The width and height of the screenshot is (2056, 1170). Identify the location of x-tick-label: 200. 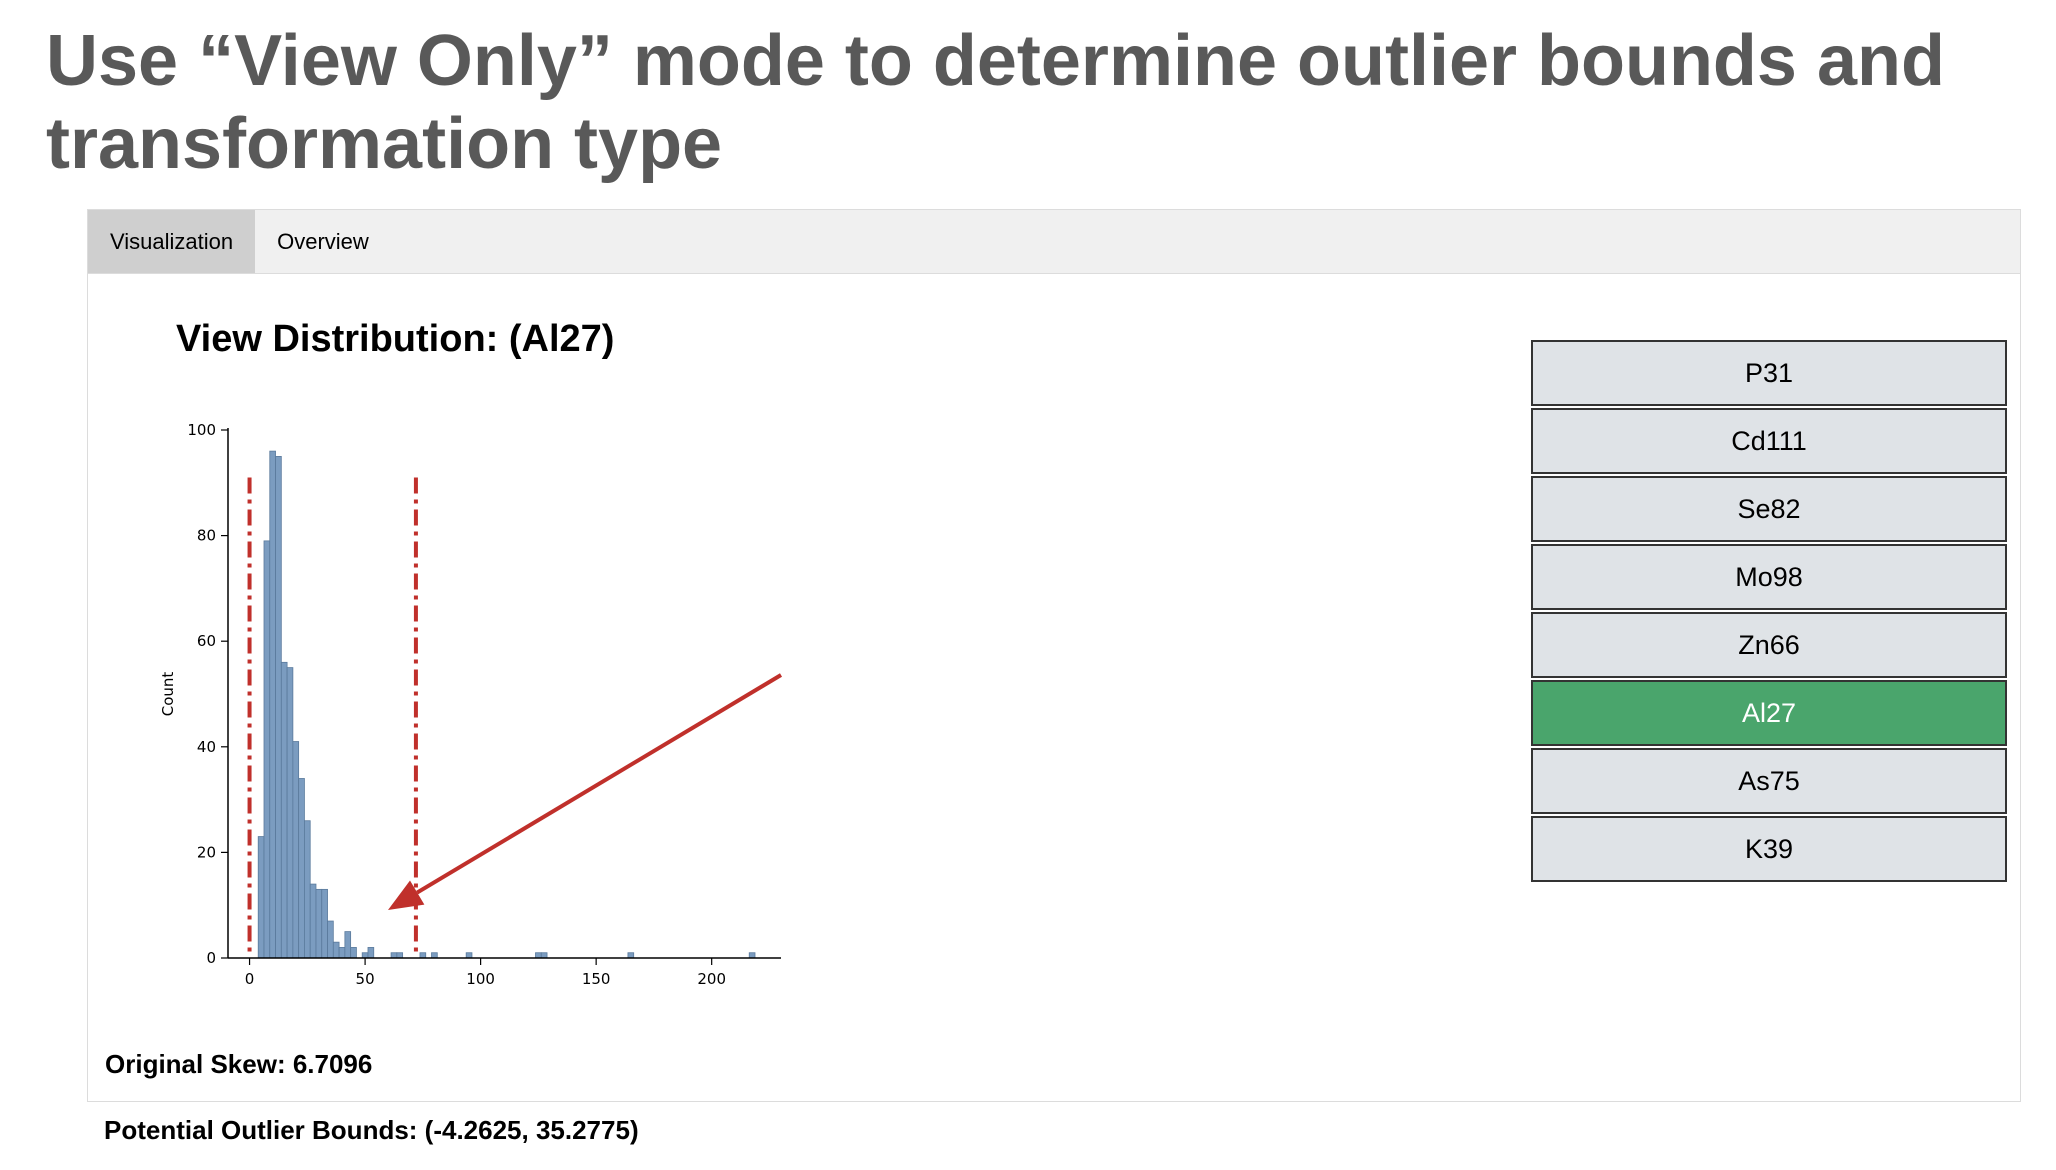
(711, 979).